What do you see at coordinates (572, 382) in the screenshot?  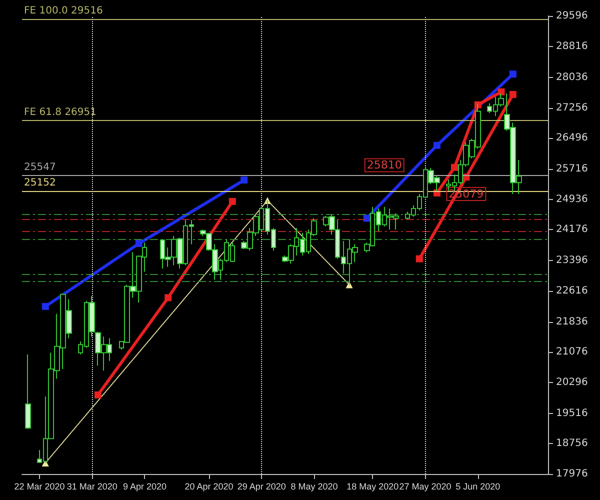 I see `y-tick-label: 20296` at bounding box center [572, 382].